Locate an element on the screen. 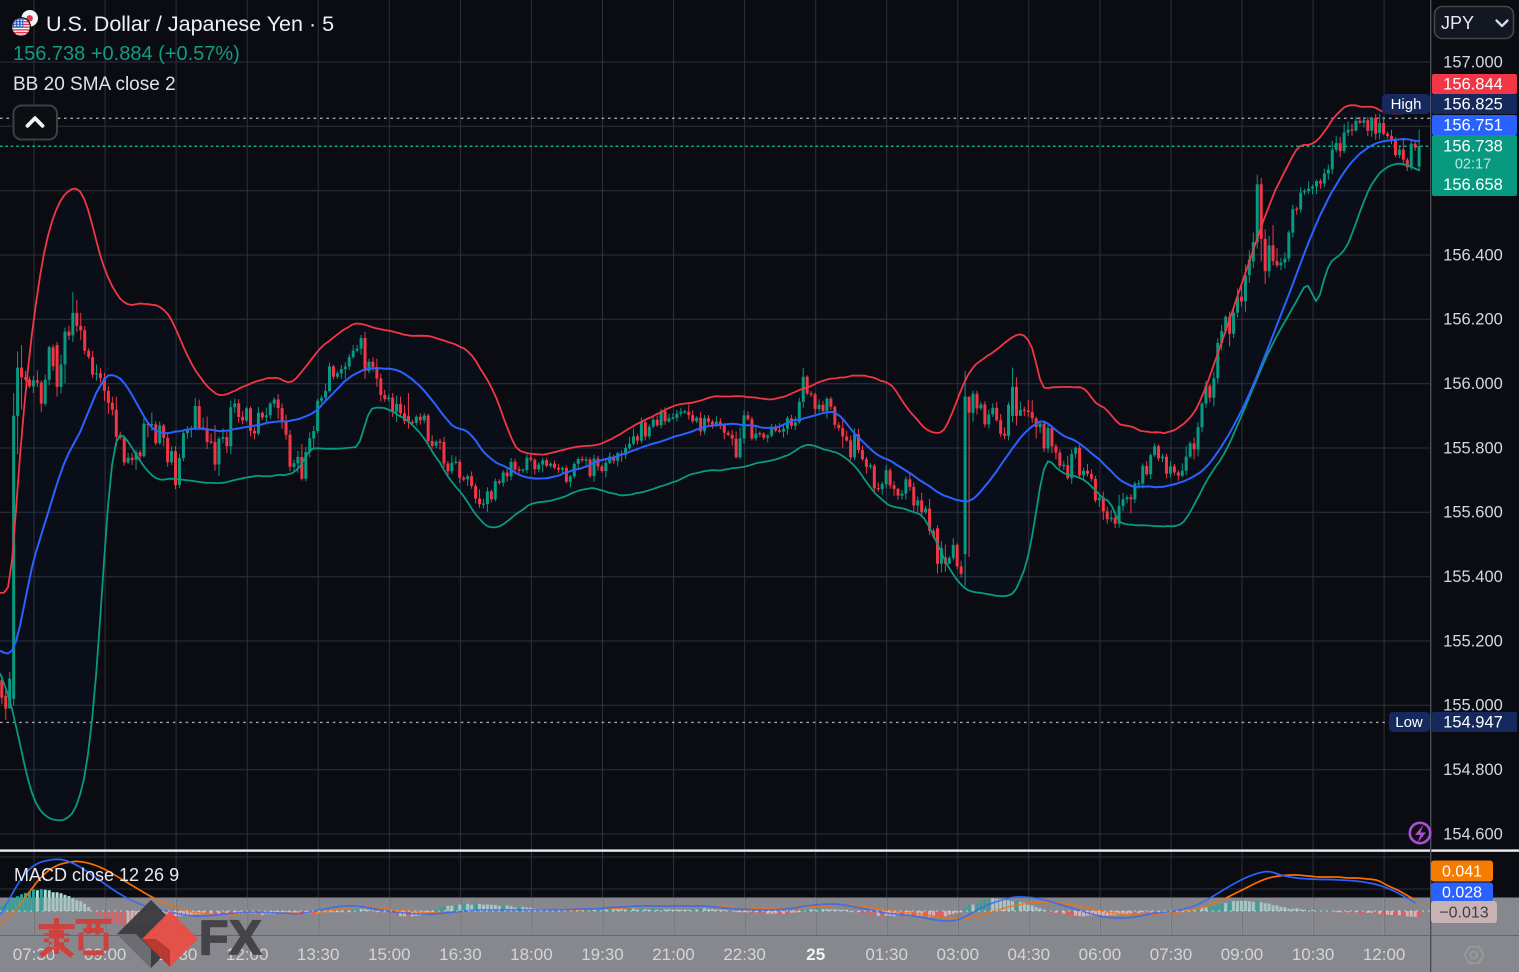  svg-text: U.S. Dollar / Japanese Yen · 5 is located at coordinates (190, 24).